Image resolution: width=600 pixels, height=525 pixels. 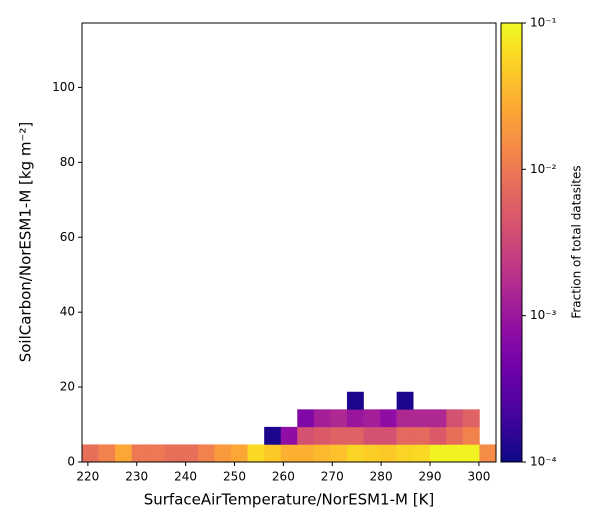 I want to click on colorbar-tick-label: 10⁻², so click(x=543, y=169).